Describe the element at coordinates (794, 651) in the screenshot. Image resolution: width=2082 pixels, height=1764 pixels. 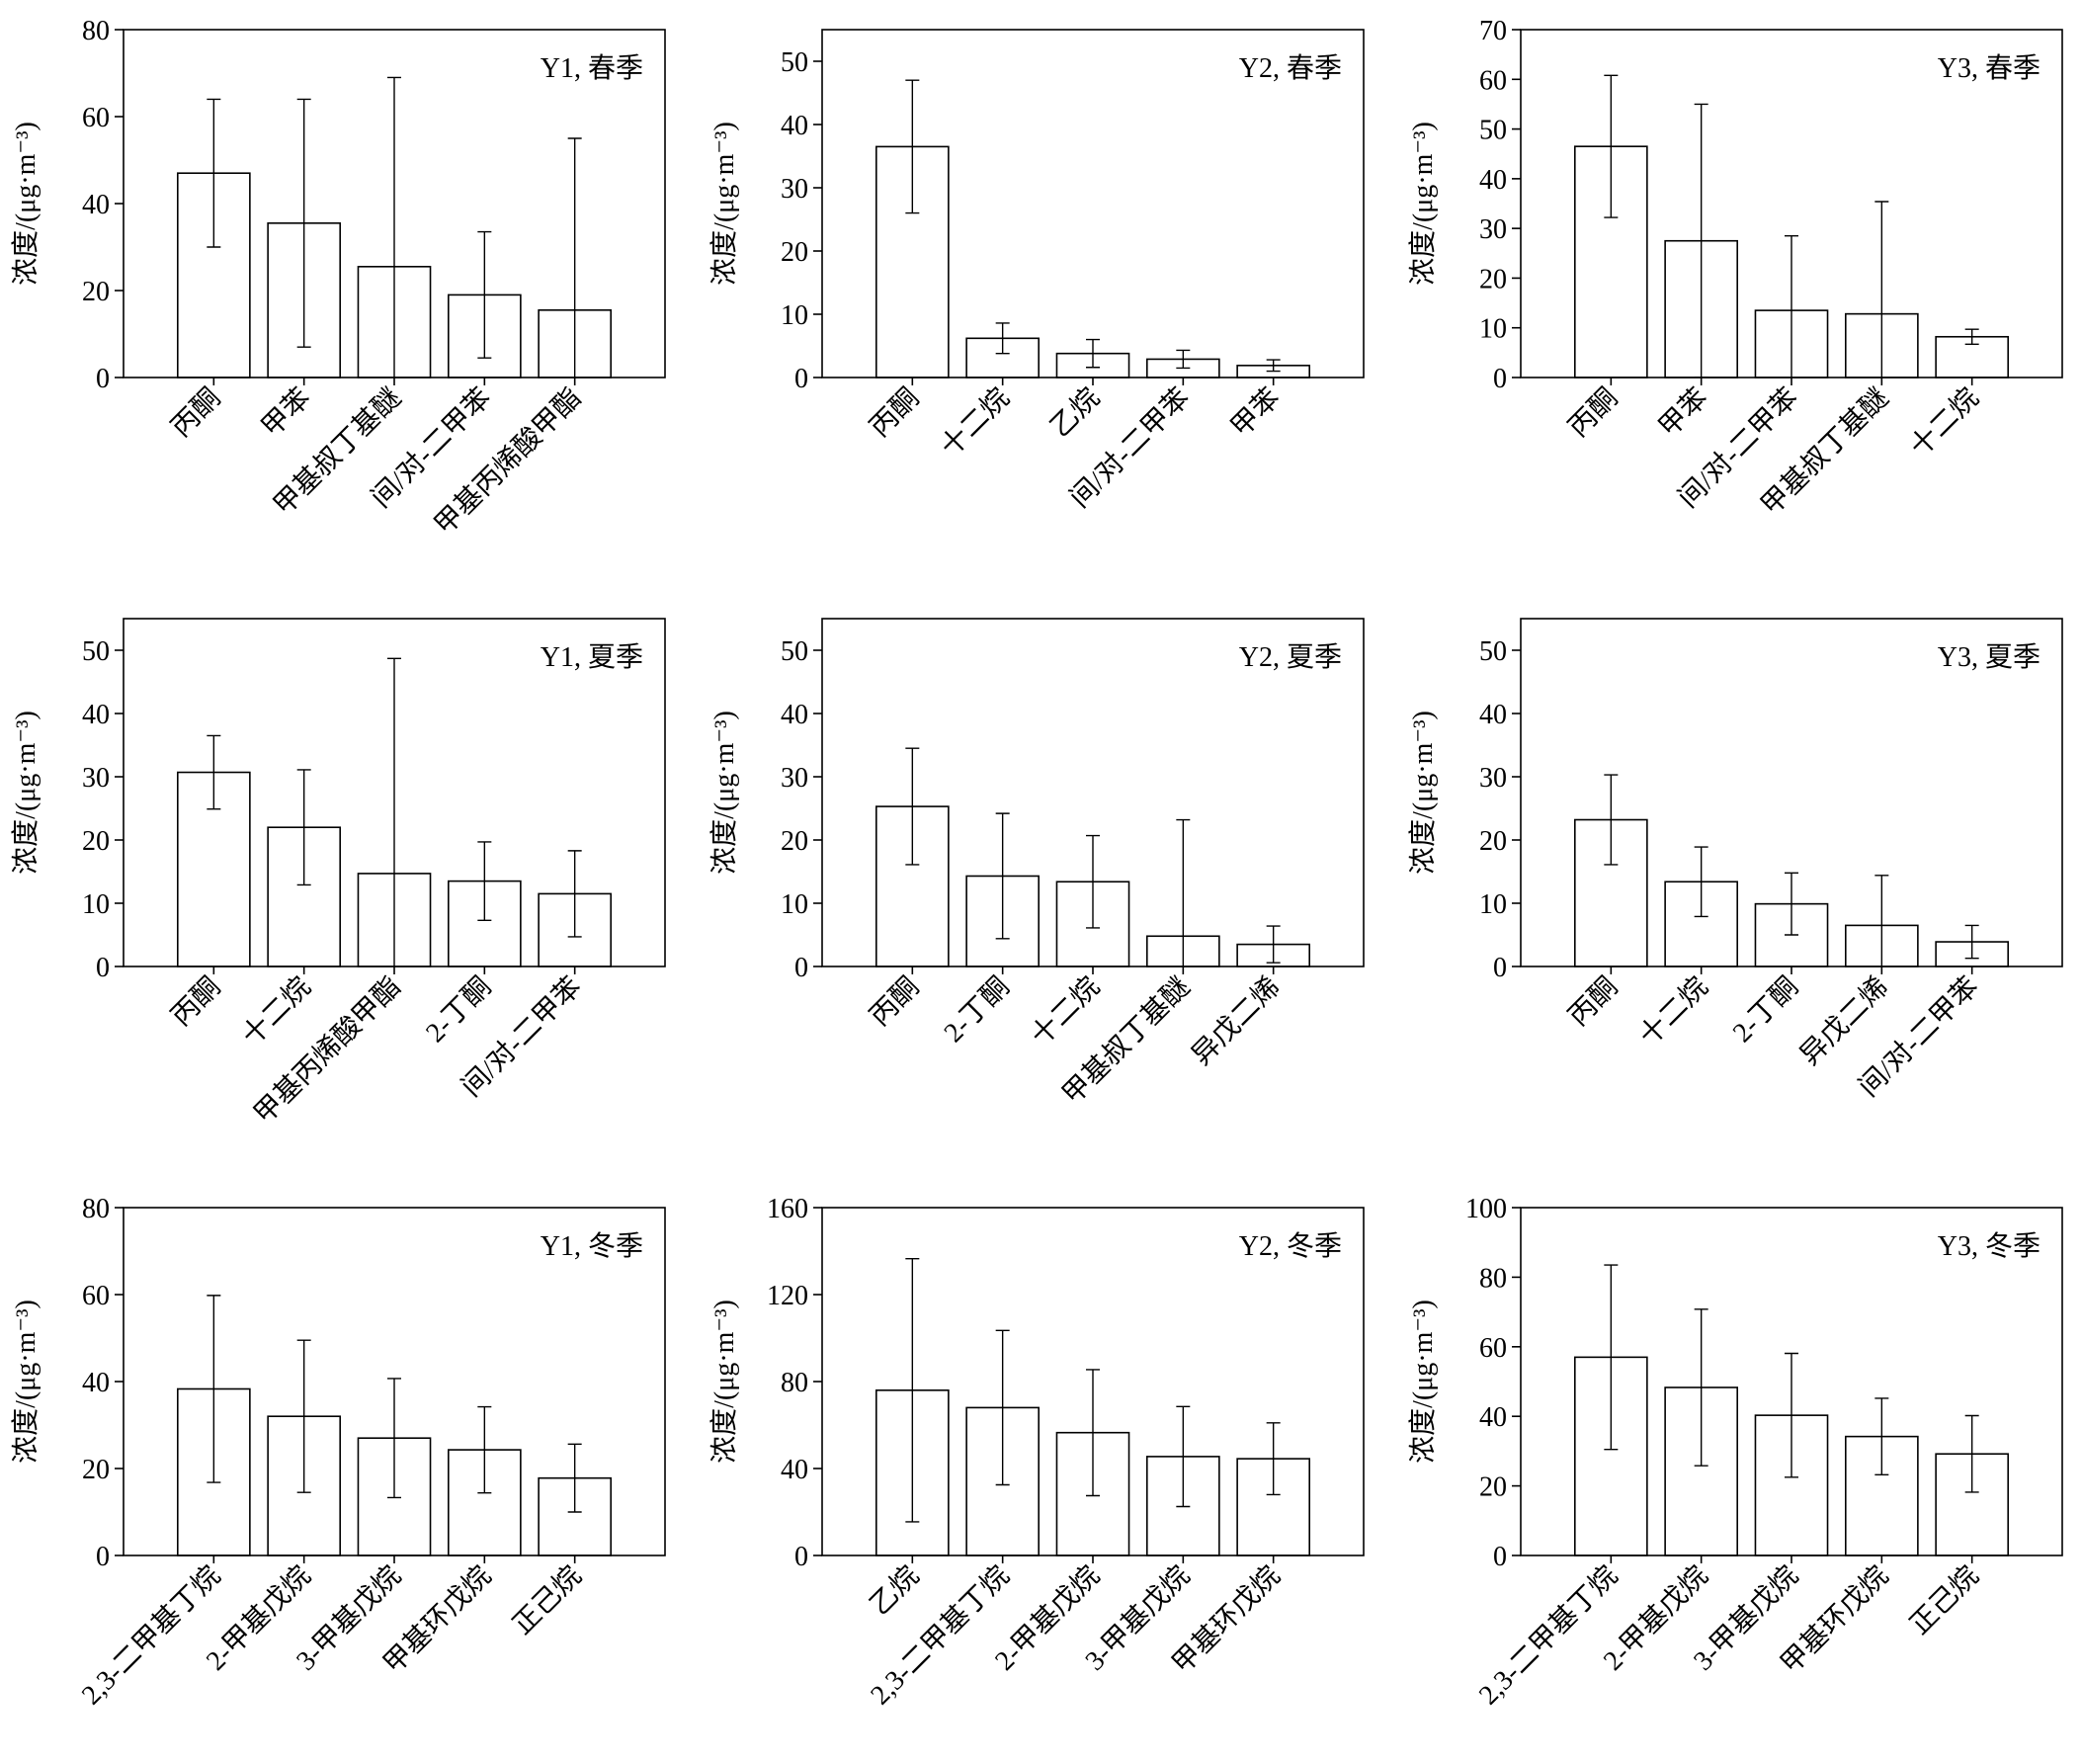
I see `y-tick-label: 50` at that location.